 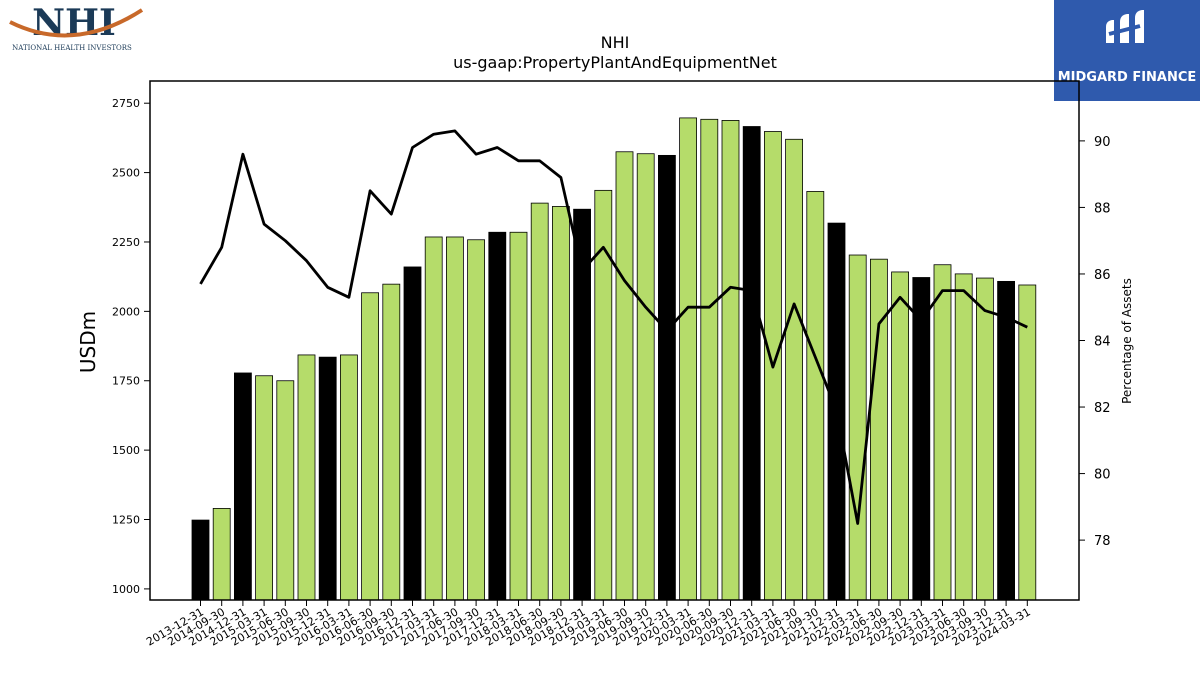 I want to click on y-tick-label: 1750, so click(x=126, y=381).